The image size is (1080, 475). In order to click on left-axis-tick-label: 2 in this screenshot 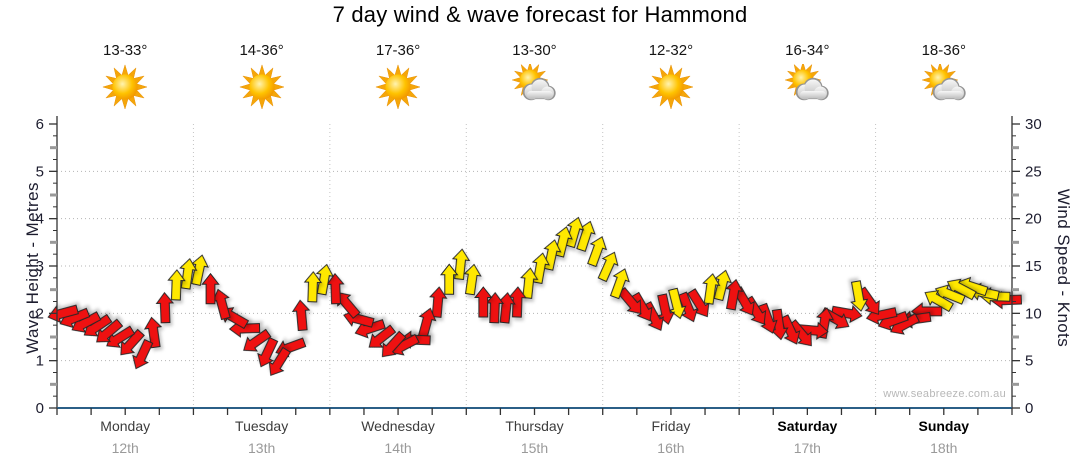, I will do `click(40, 313)`.